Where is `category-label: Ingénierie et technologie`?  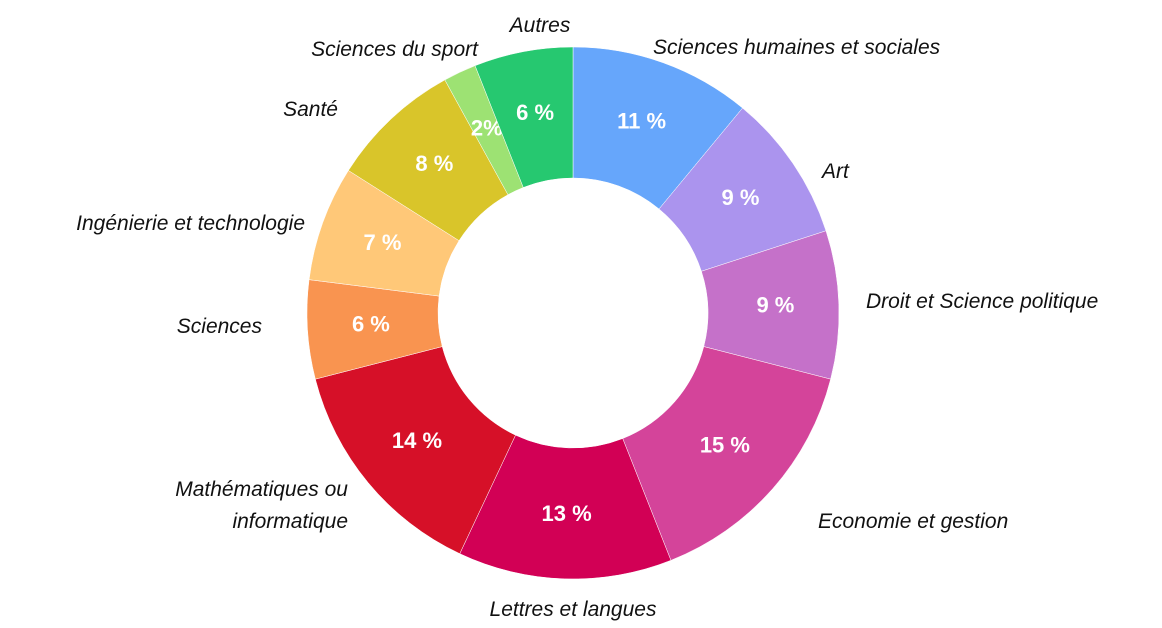
category-label: Ingénierie et technologie is located at coordinates (190, 223).